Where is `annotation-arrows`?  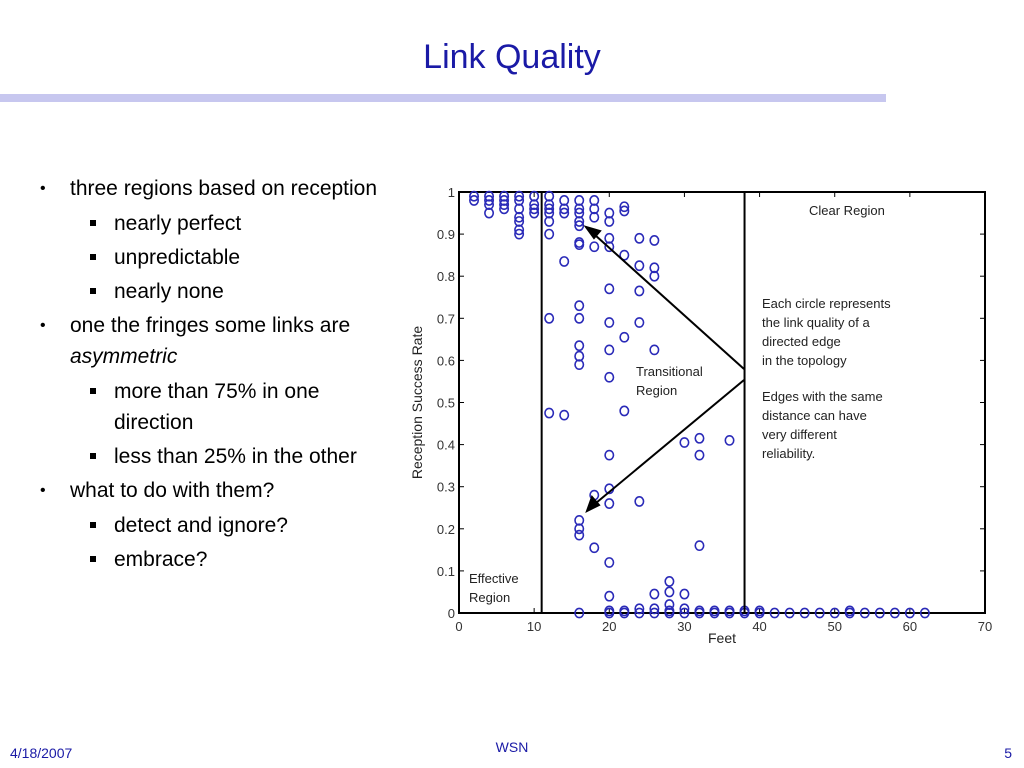 annotation-arrows is located at coordinates (664, 369).